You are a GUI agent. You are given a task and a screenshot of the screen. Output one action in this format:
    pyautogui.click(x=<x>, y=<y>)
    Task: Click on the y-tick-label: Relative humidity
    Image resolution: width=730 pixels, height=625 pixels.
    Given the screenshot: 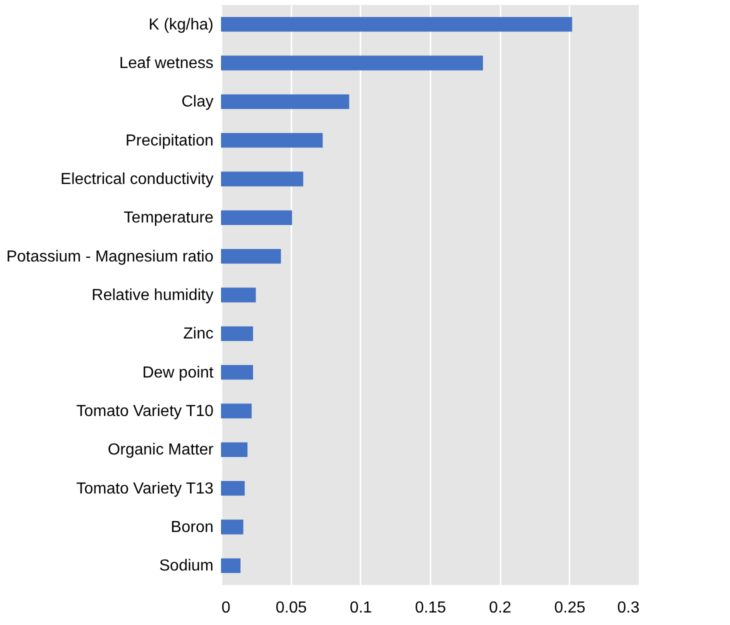 What is the action you would take?
    pyautogui.click(x=153, y=295)
    